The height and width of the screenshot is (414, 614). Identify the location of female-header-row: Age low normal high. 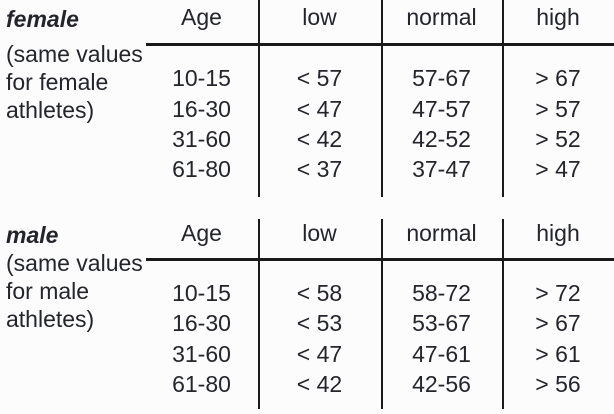
(307, 17).